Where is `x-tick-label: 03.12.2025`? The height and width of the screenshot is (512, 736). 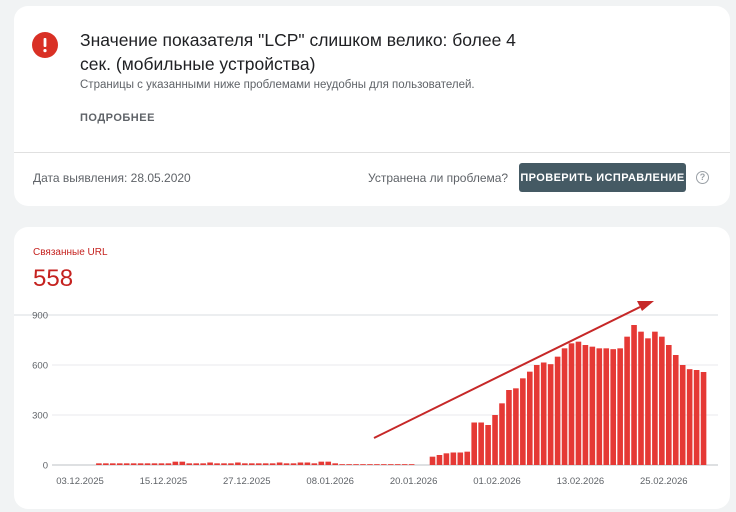
x-tick-label: 03.12.2025 is located at coordinates (80, 481).